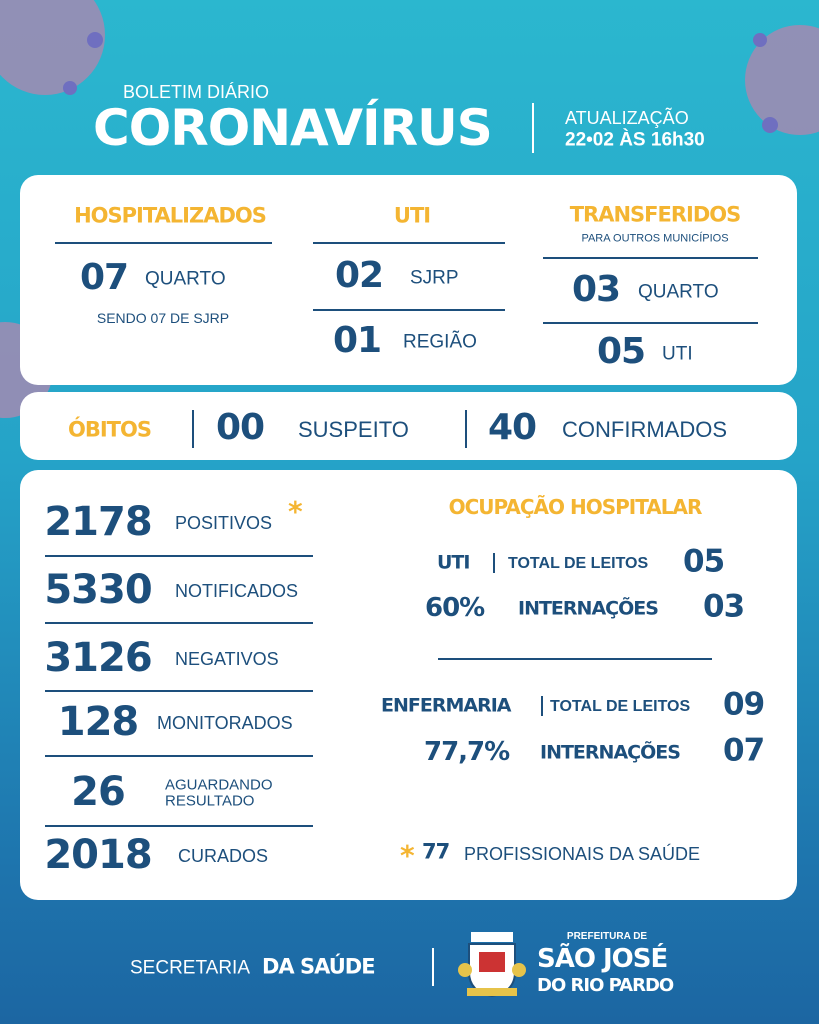 The height and width of the screenshot is (1024, 819). I want to click on update-label: ATUALIZAÇÃO, so click(627, 118).